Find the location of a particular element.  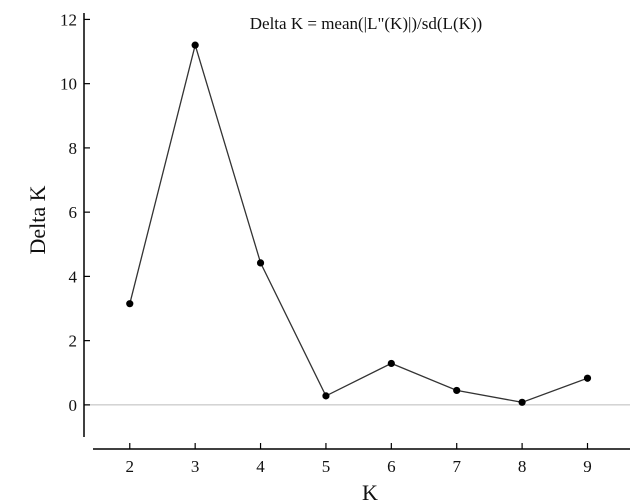

y-axis-ticks: 0 2 4 6 8 10 12 is located at coordinates (75, 212).